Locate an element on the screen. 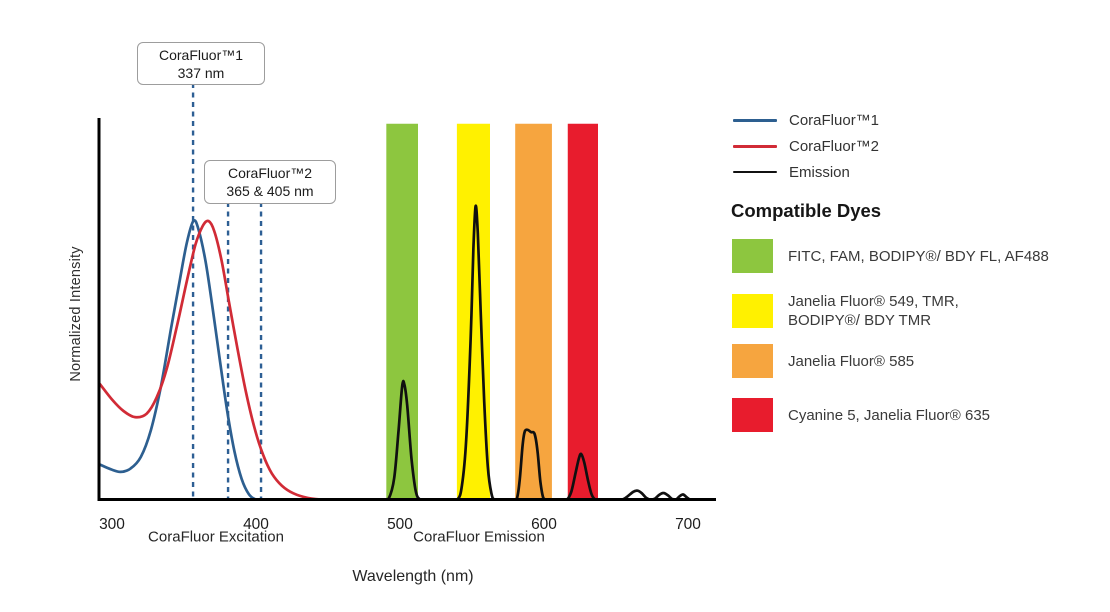 The width and height of the screenshot is (1110, 612). dye-label: Janelia Fluor® 585 is located at coordinates (851, 361).